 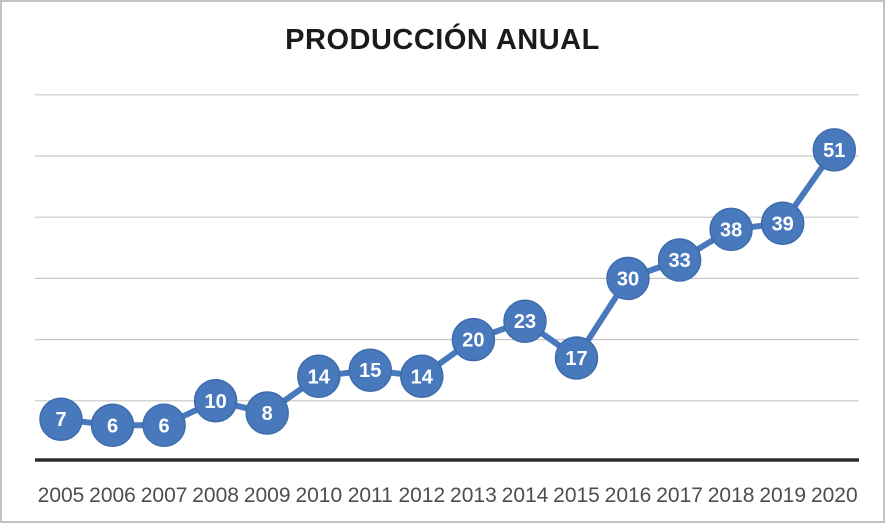 I want to click on x-tick-label: 2009, so click(x=267, y=495).